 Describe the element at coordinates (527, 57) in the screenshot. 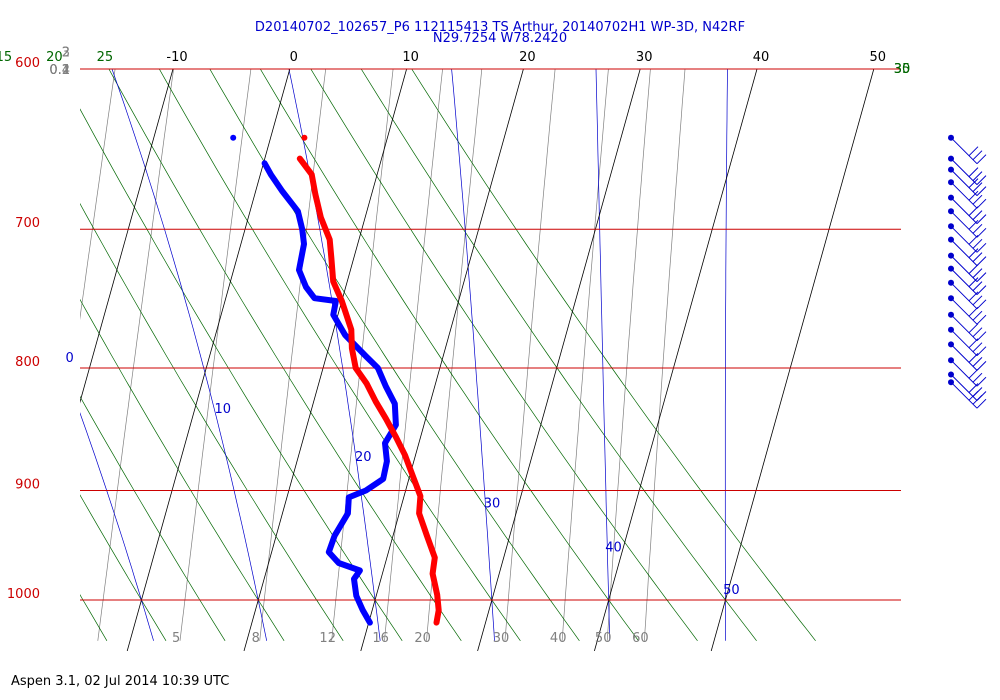

I see `isotherm-label: 20` at that location.